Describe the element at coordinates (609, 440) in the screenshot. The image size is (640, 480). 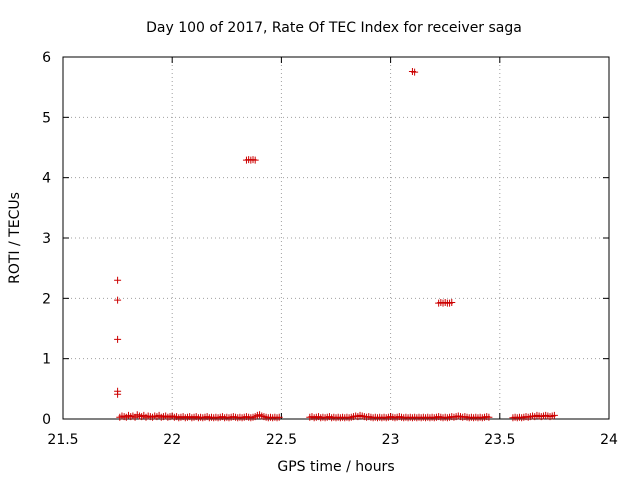
I see `x-tick-label: 24` at that location.